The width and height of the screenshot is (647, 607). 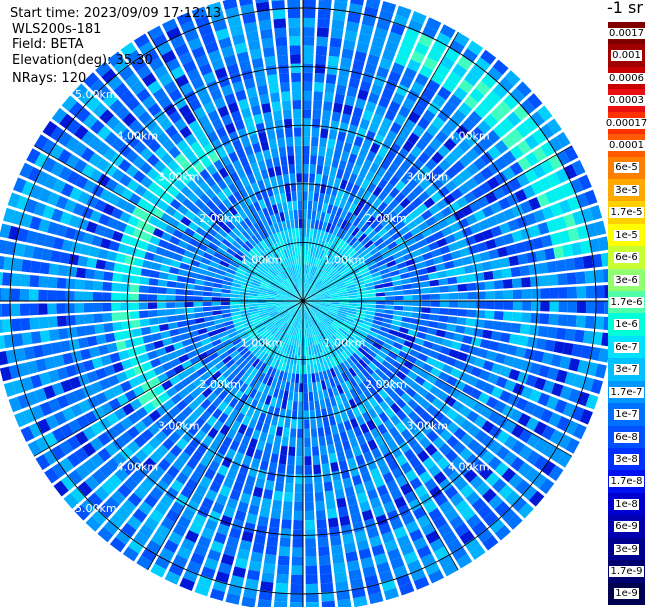 I want to click on colorbar-swatch: 0.0003, so click(x=626, y=101).